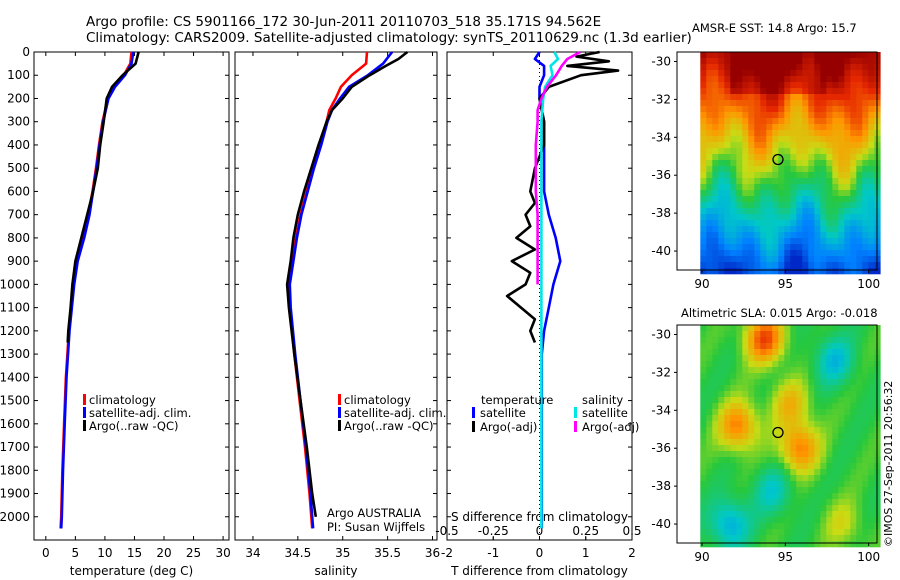  I want to click on y-tick-label: 1100, so click(15, 308).